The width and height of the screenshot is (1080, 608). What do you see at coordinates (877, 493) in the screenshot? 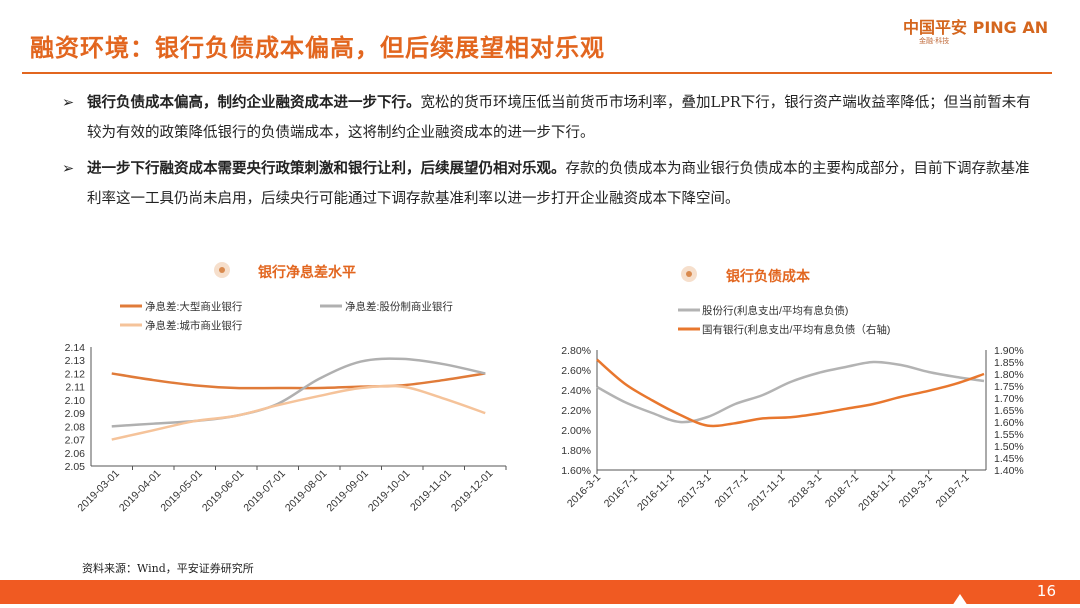
I see `x-tick-label: 2018-11-1` at bounding box center [877, 493].